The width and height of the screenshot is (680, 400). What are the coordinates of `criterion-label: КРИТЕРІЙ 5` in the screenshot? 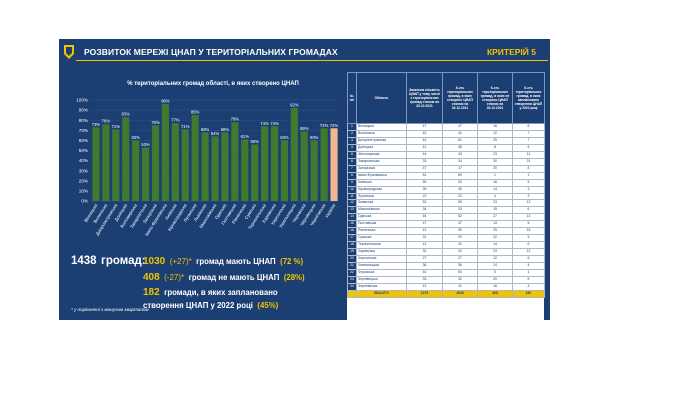 It's located at (511, 52).